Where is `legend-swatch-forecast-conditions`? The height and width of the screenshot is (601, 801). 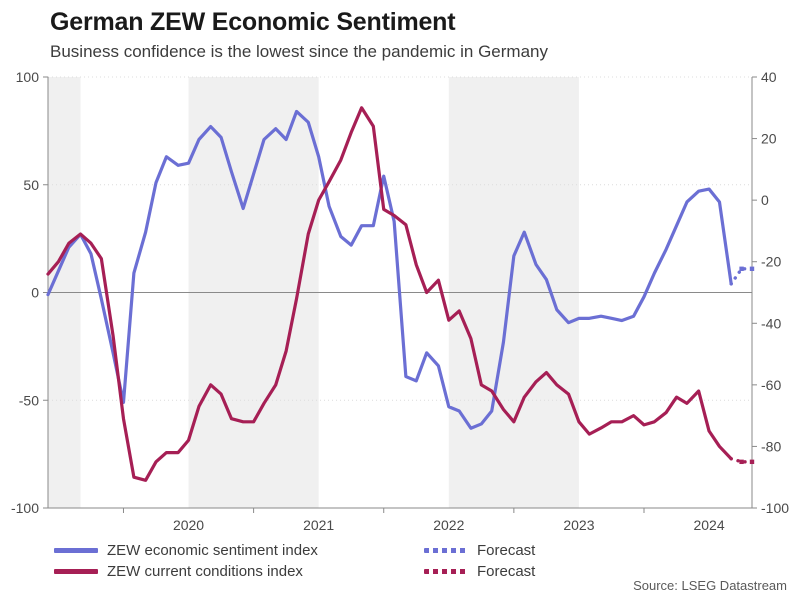 legend-swatch-forecast-conditions is located at coordinates (446, 571).